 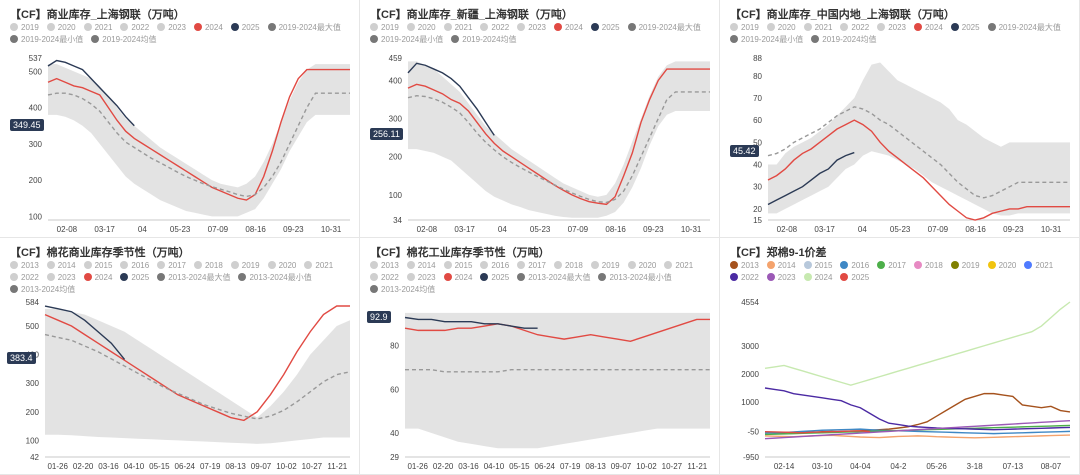 I want to click on y-tick-label: 200, so click(x=396, y=157).